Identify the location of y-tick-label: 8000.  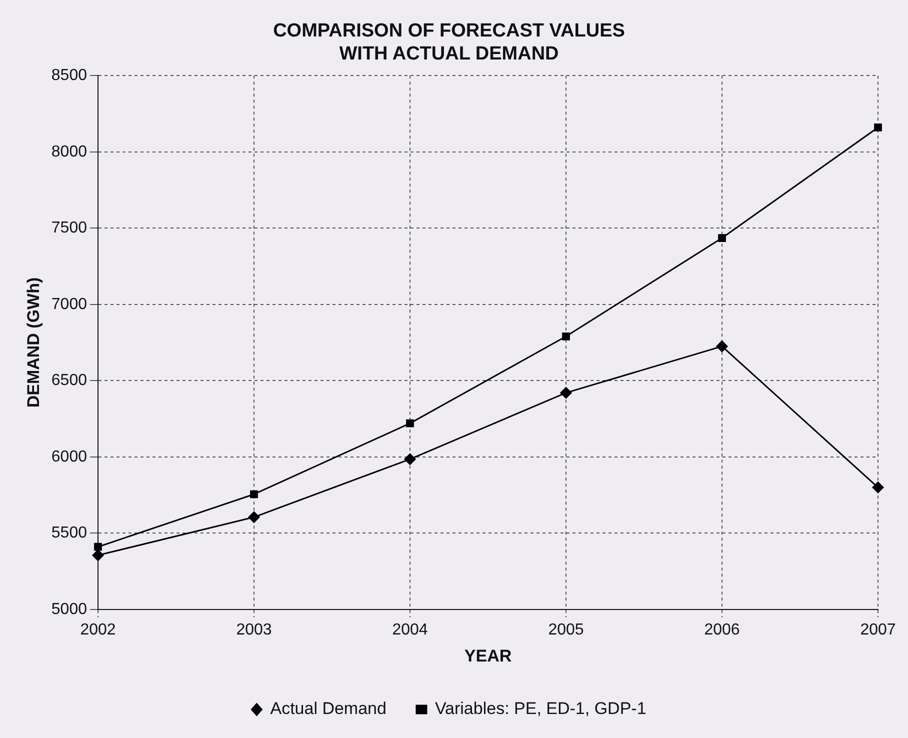
(69, 151).